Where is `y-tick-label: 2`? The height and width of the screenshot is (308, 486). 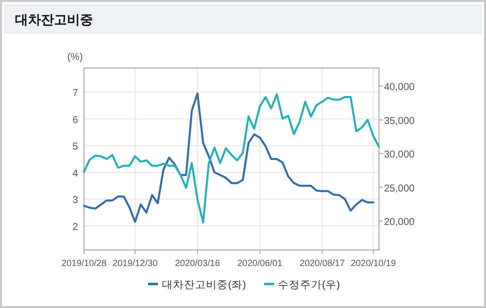 y-tick-label: 2 is located at coordinates (75, 227).